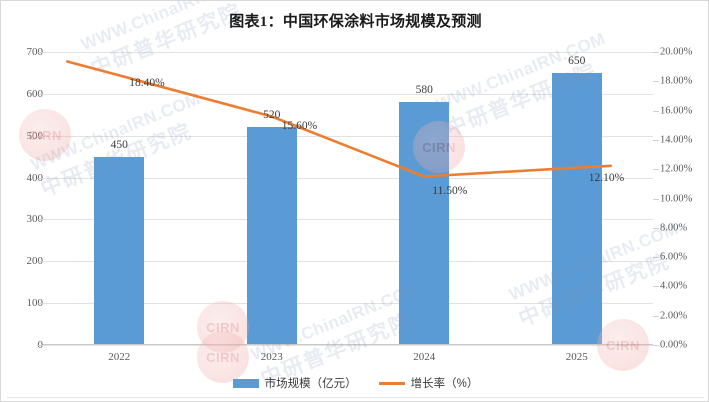  Describe the element at coordinates (35, 219) in the screenshot. I see `y-axis-left-tick-label: 300` at that location.